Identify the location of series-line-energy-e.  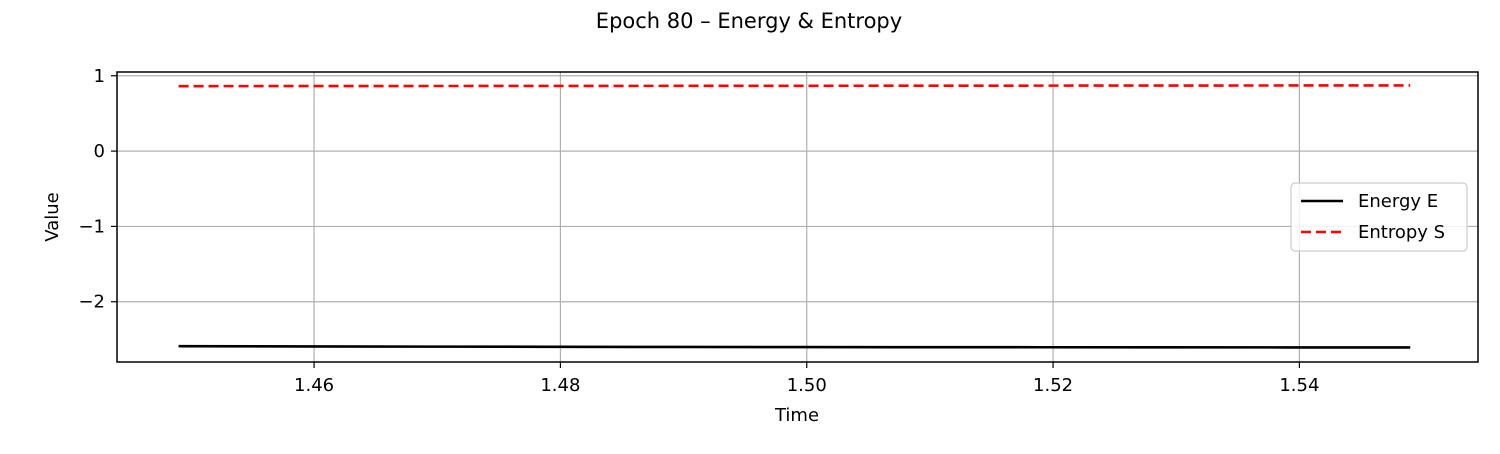
(794, 346).